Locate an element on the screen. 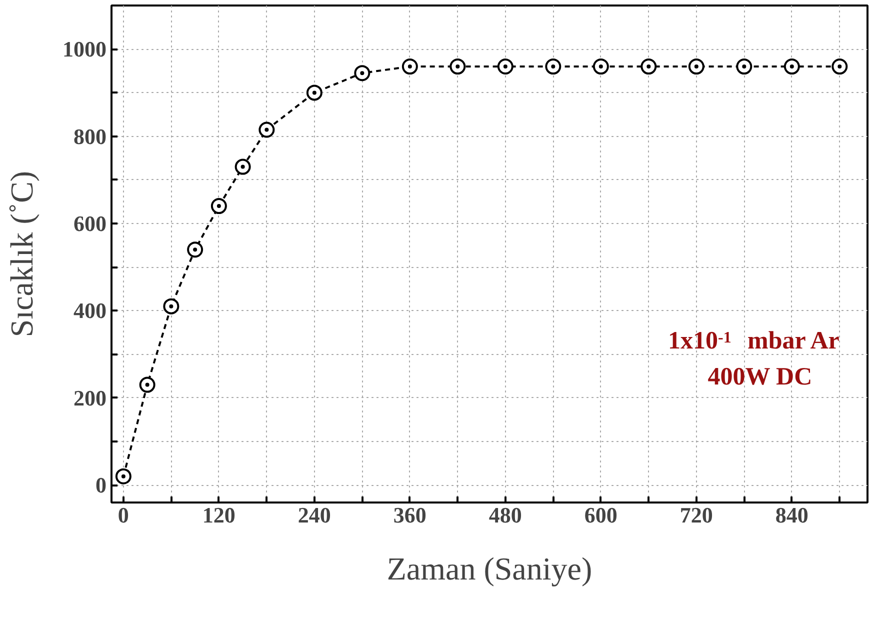 This screenshot has width=883, height=619. x-tick-label: 720 is located at coordinates (696, 515).